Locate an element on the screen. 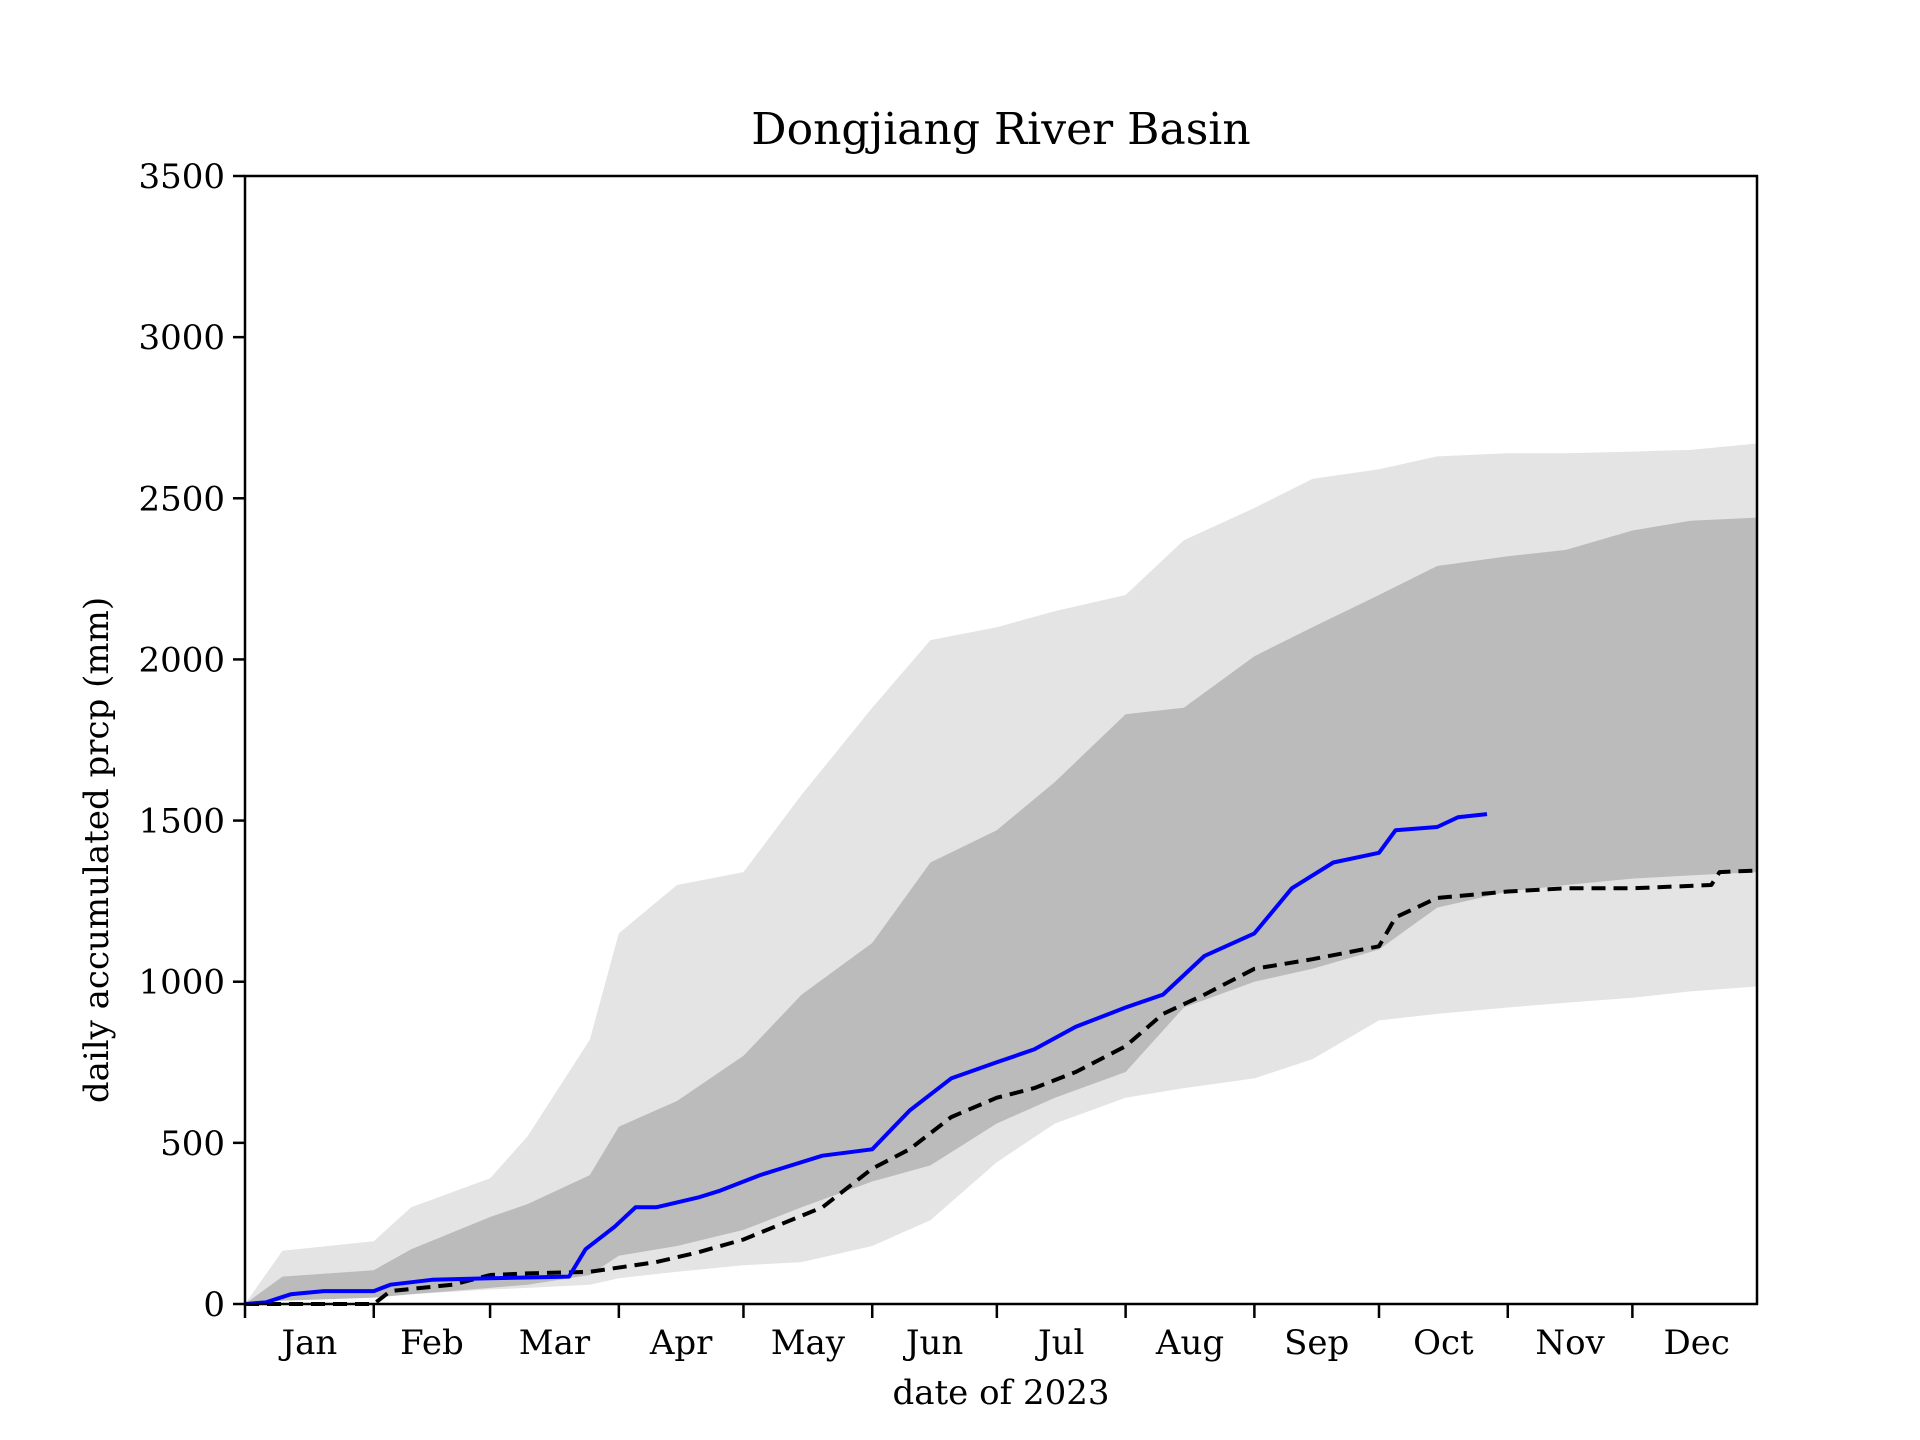 This screenshot has width=1920, height=1440. x-tick-label: Mar is located at coordinates (555, 1343).